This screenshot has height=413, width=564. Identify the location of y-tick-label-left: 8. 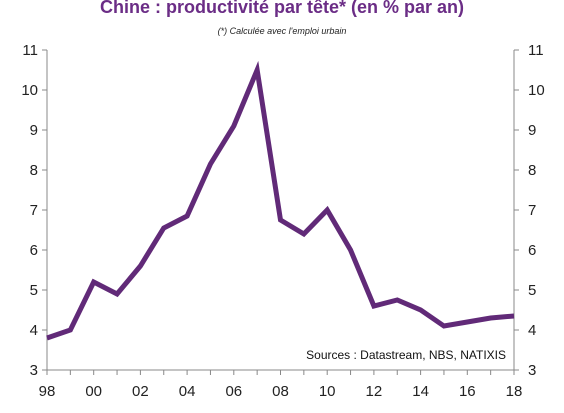
(34, 170).